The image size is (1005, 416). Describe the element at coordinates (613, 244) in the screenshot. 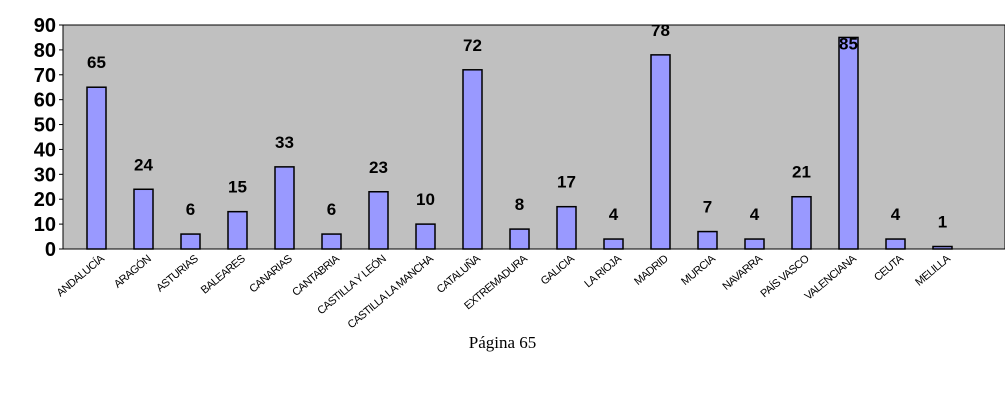

I see `bar-la-rioja` at that location.